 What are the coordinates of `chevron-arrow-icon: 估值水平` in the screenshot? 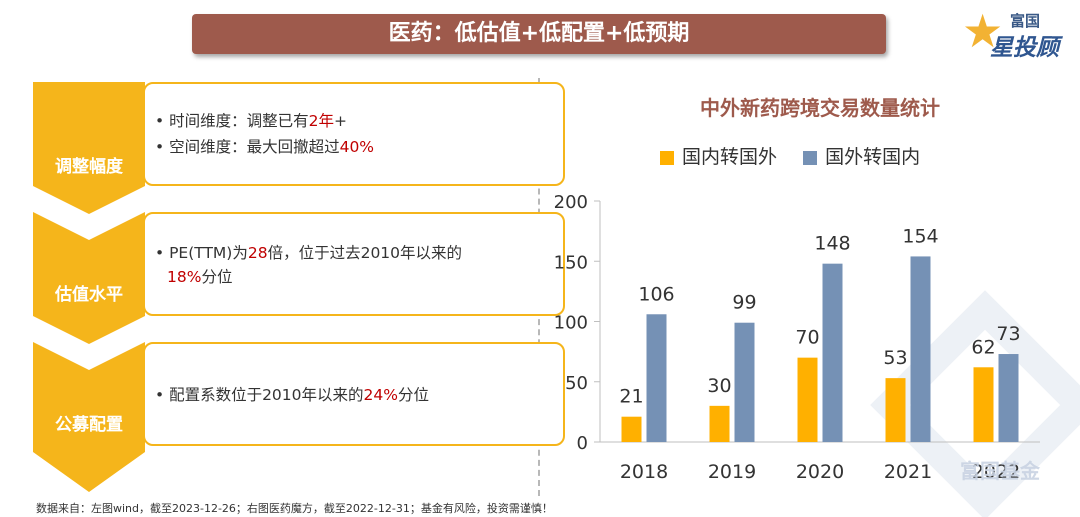 It's located at (89, 278).